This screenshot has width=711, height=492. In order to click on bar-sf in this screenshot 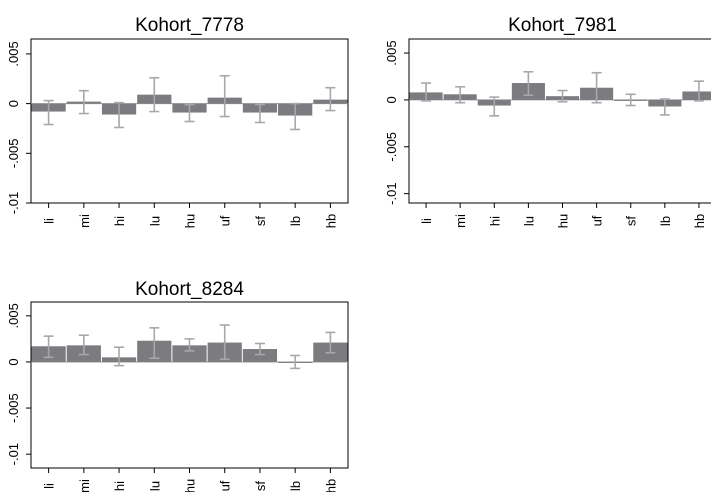, I will do `click(260, 355)`.